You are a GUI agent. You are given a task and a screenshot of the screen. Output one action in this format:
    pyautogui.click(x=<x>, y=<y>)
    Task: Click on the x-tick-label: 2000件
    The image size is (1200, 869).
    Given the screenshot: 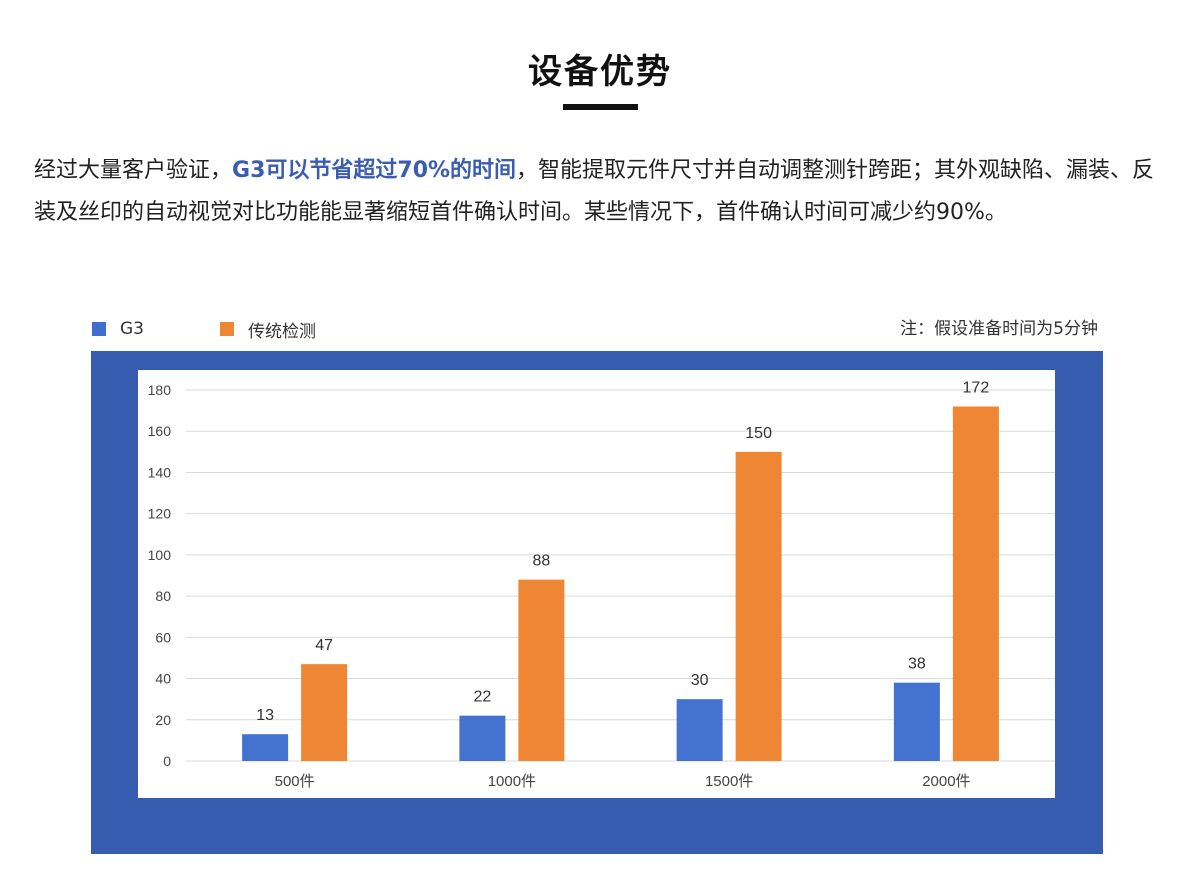 What is the action you would take?
    pyautogui.click(x=946, y=781)
    